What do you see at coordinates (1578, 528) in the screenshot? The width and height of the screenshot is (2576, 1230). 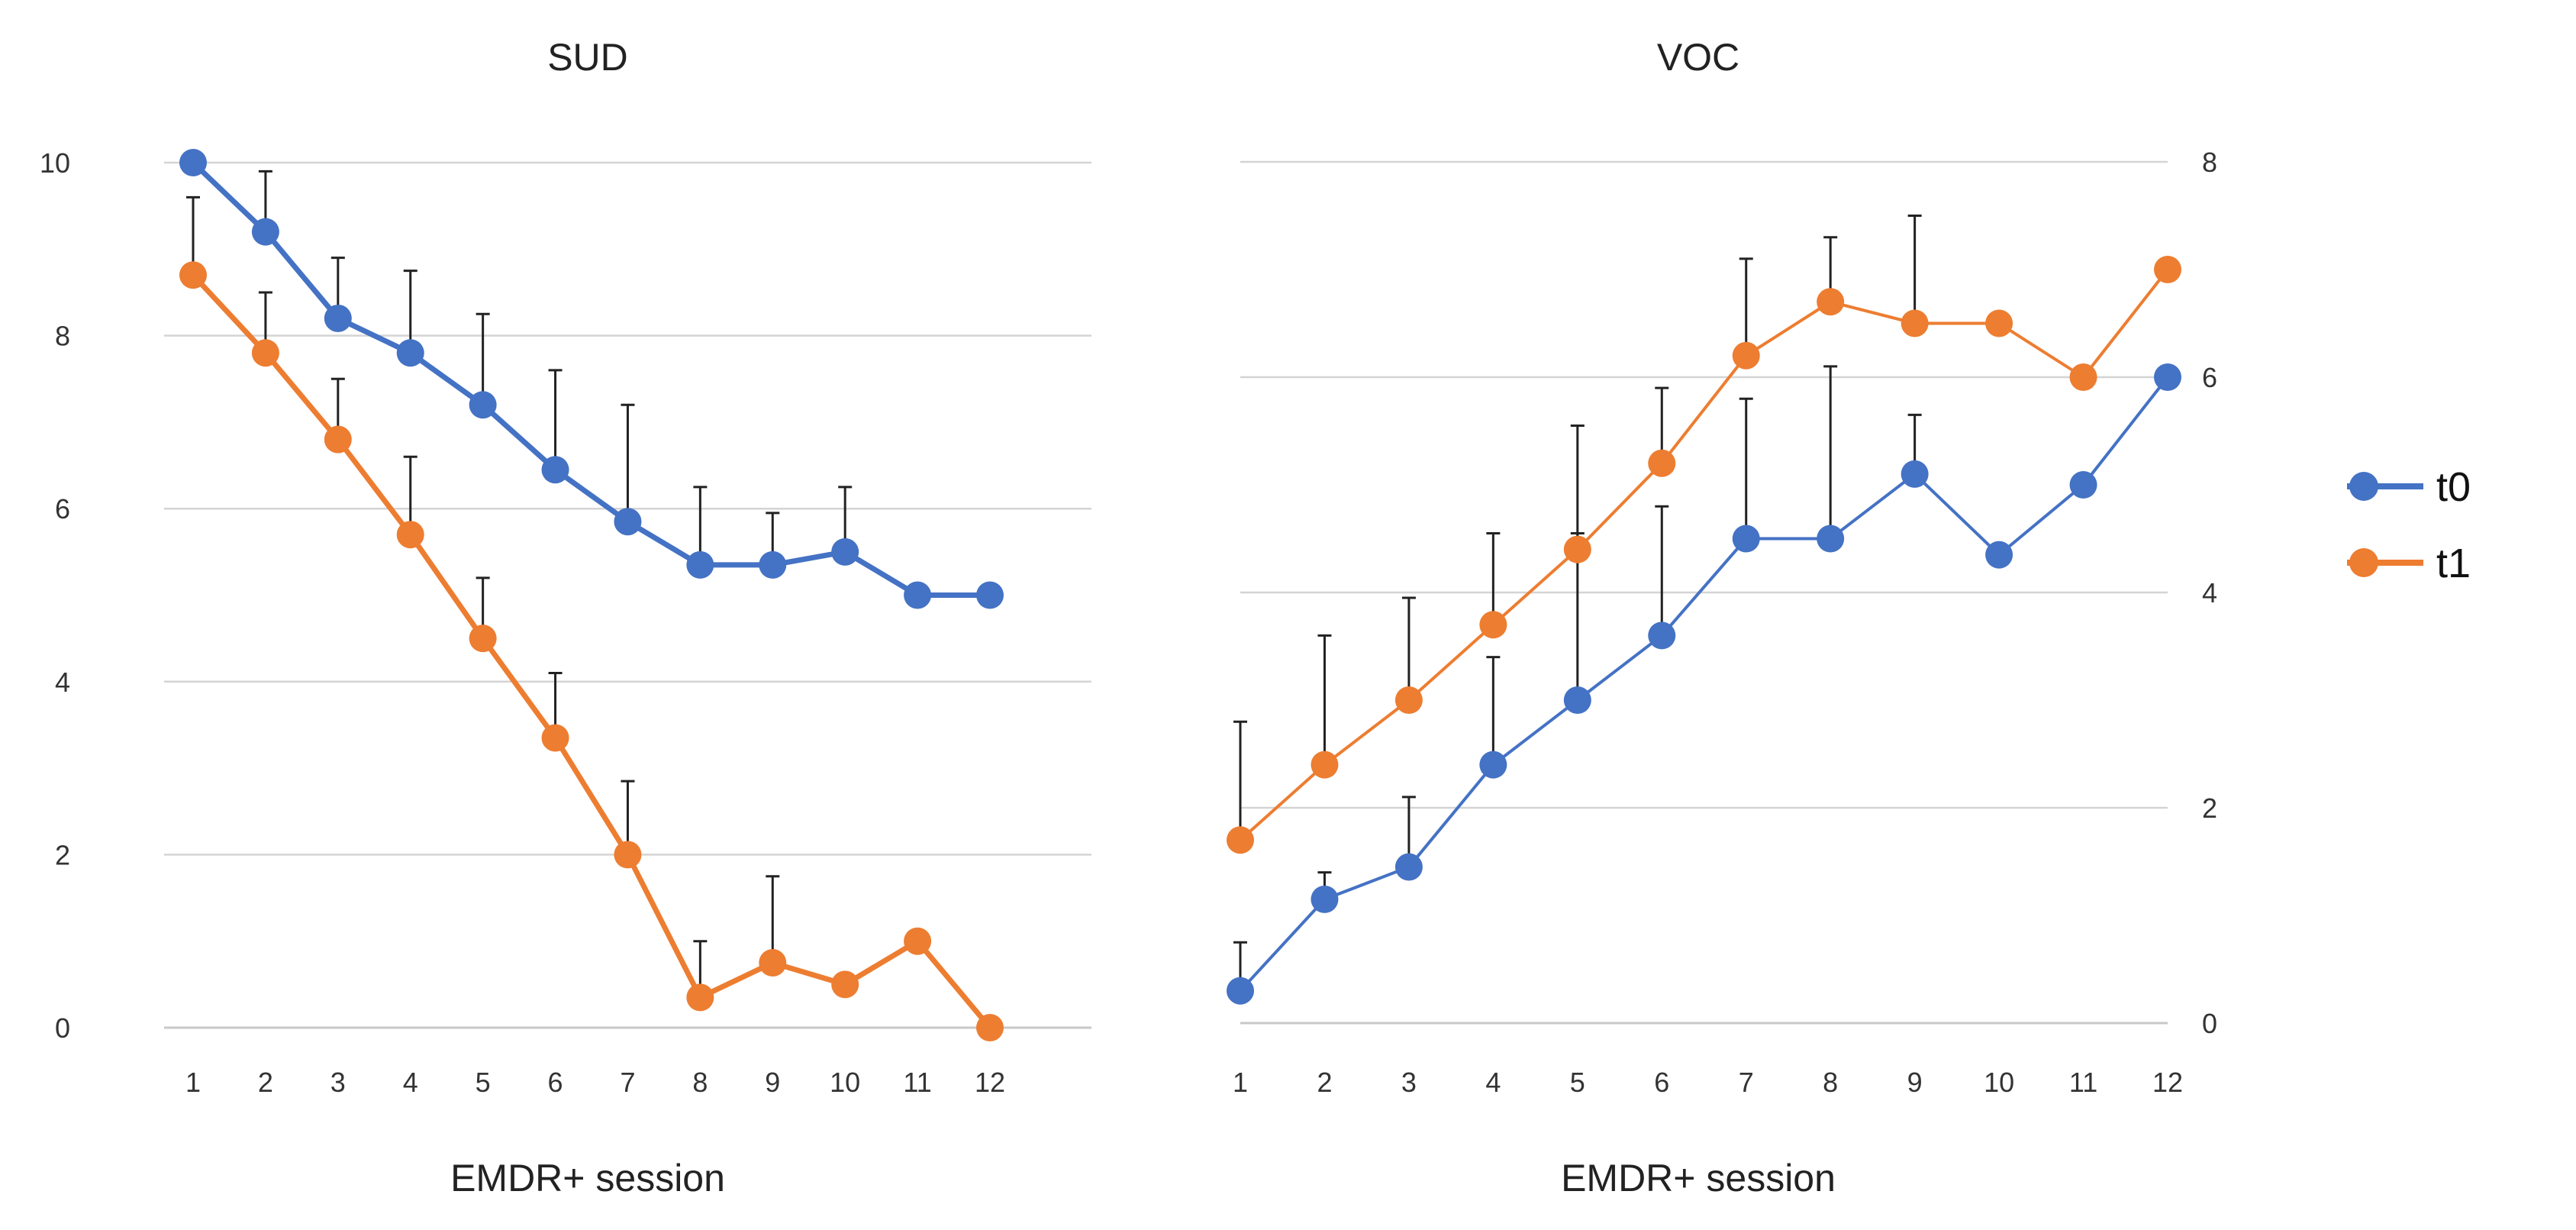 I see `voc-errorbars-t1` at bounding box center [1578, 528].